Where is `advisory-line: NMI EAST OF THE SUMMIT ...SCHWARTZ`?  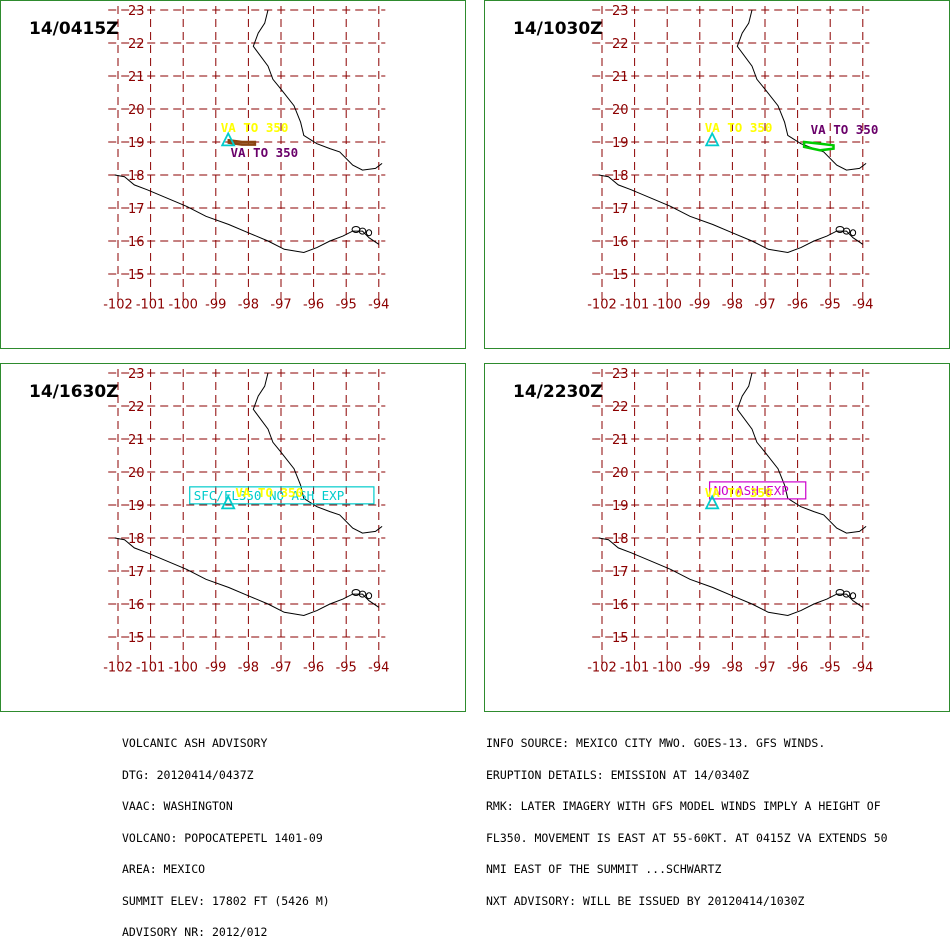 advisory-line: NMI EAST OF THE SUMMIT ...SCHWARTZ is located at coordinates (604, 869).